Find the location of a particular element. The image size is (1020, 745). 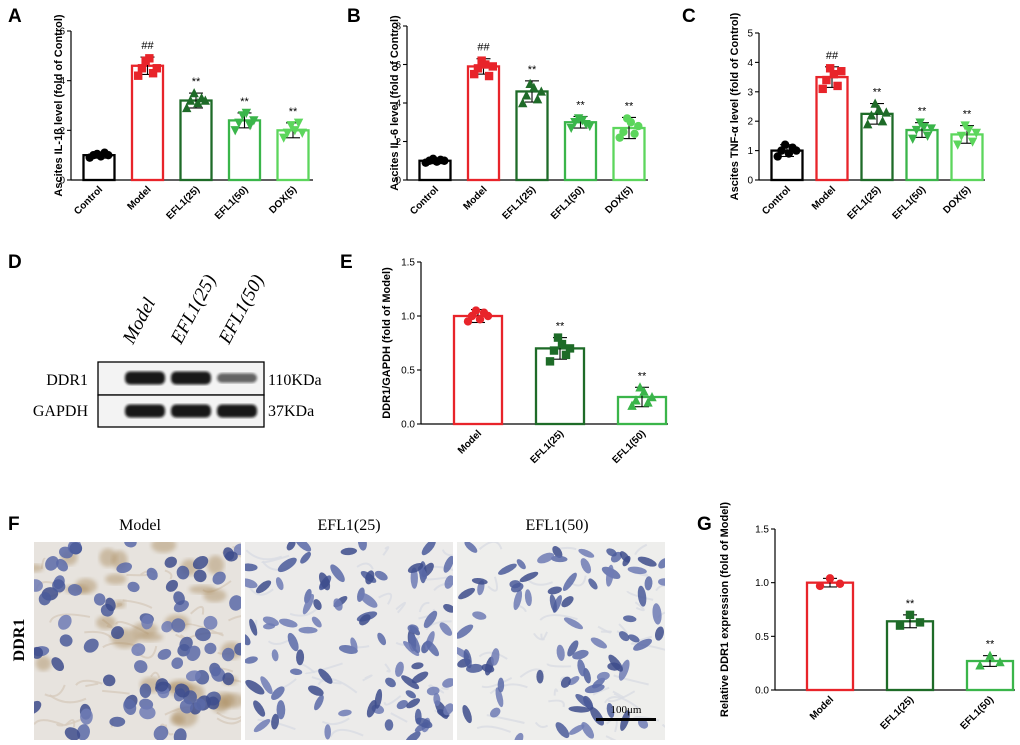

chart-c-ytick-label: 4 is located at coordinates (750, 63).